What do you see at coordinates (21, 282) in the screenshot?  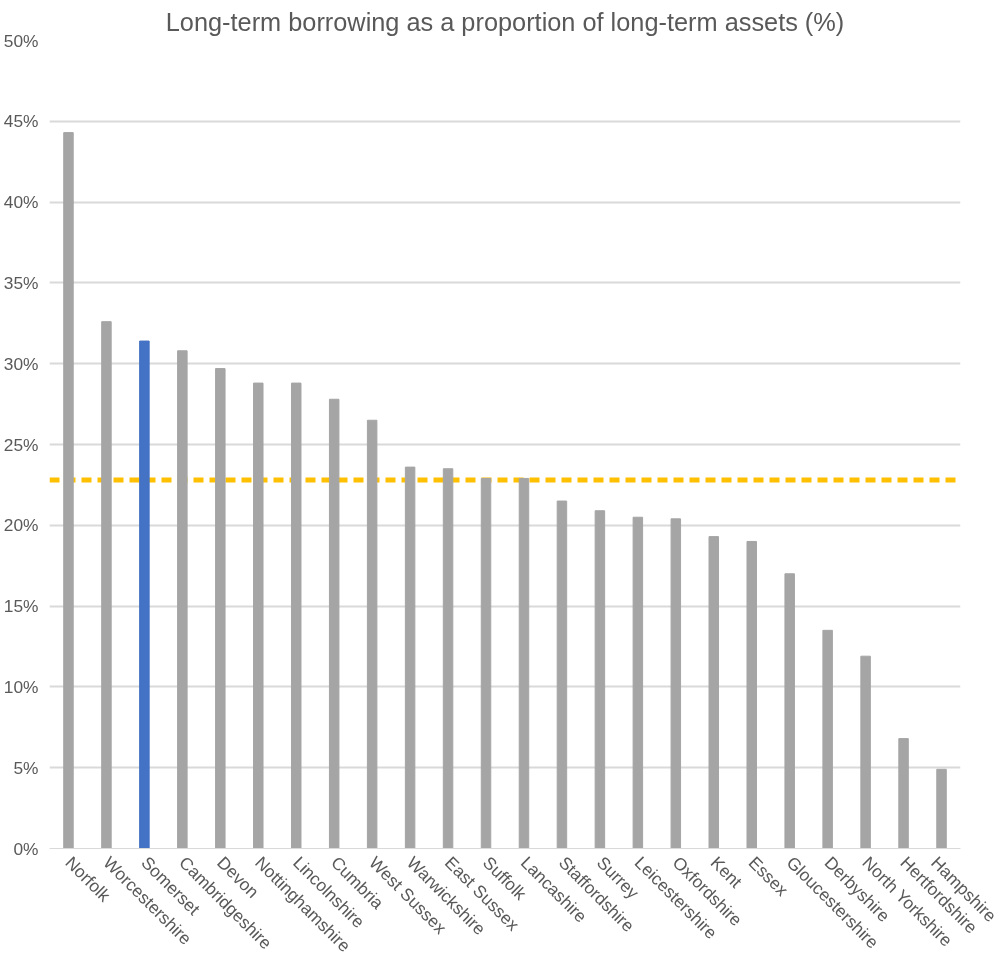 I see `y-tick-label: 35%` at bounding box center [21, 282].